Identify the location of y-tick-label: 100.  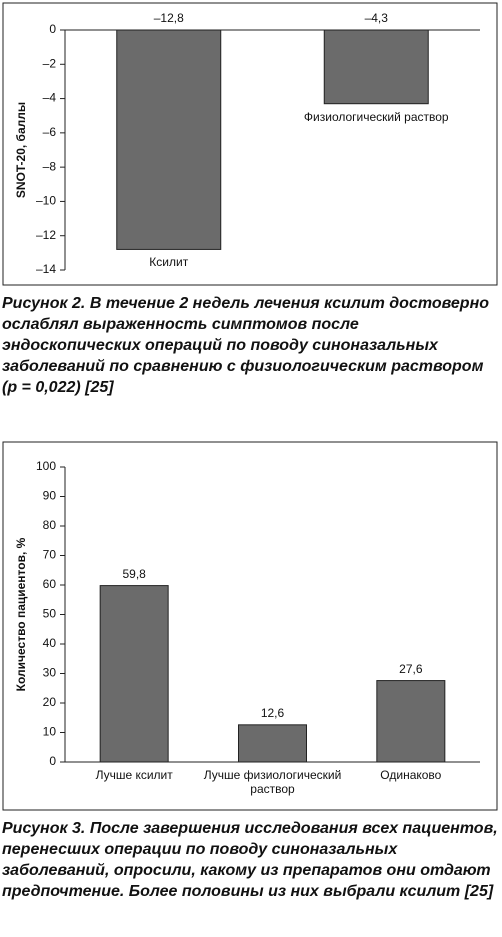
(46, 466).